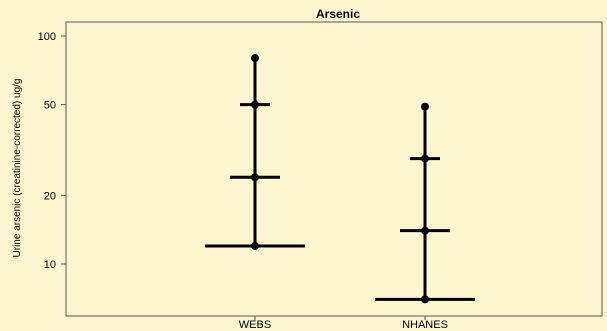  What do you see at coordinates (52, 151) in the screenshot?
I see `y-axis: 10 20 50 100` at bounding box center [52, 151].